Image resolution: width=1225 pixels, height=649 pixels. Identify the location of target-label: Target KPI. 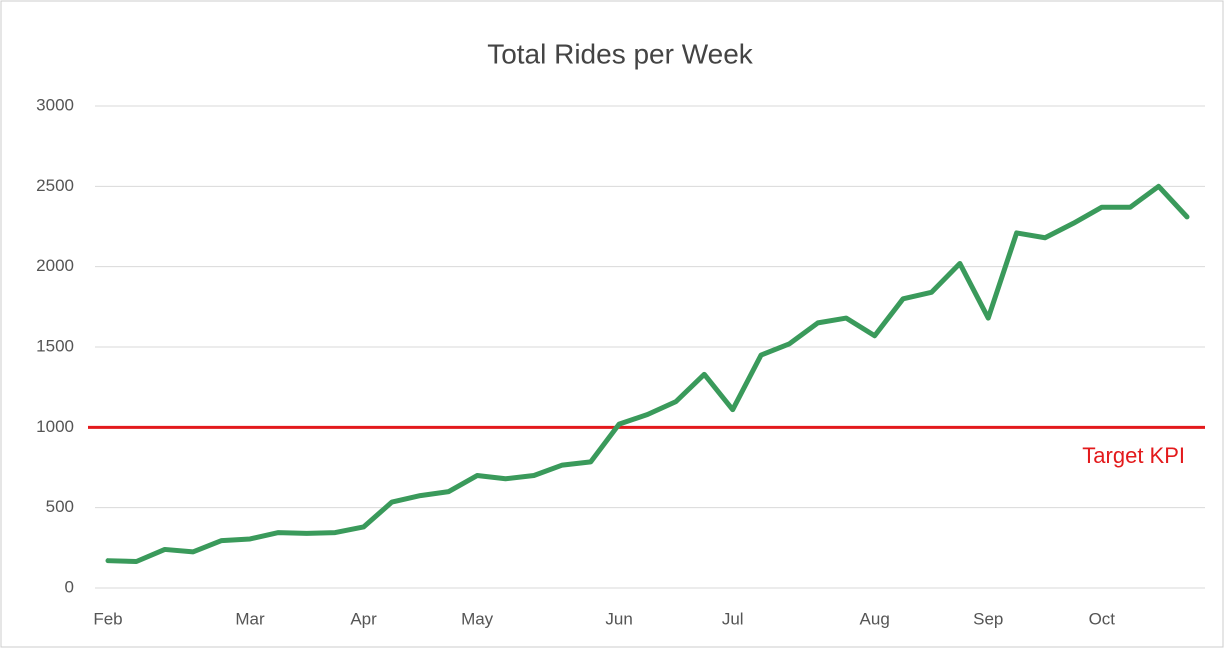
(1133, 455).